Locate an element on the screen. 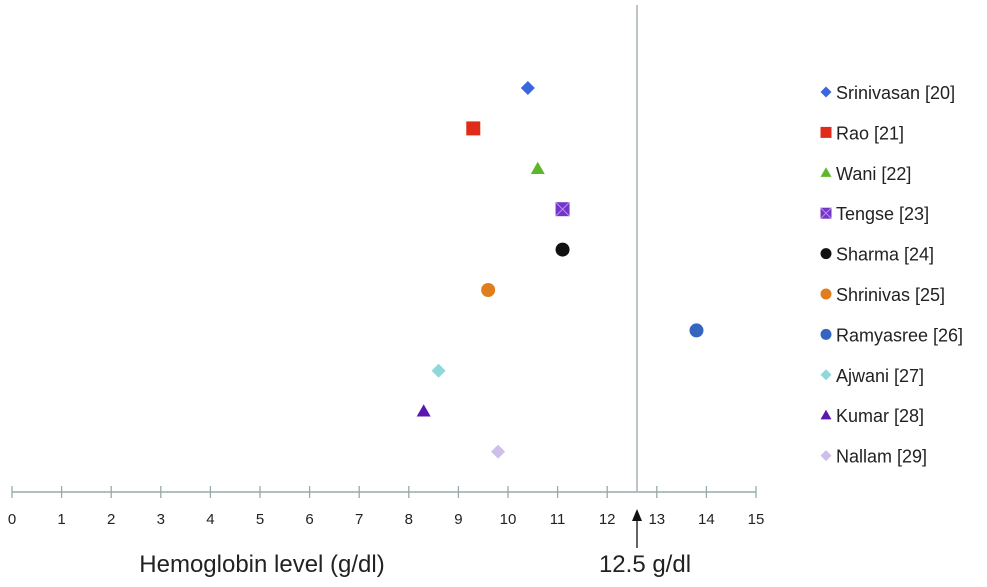  x-tick-label: 15 is located at coordinates (756, 519).